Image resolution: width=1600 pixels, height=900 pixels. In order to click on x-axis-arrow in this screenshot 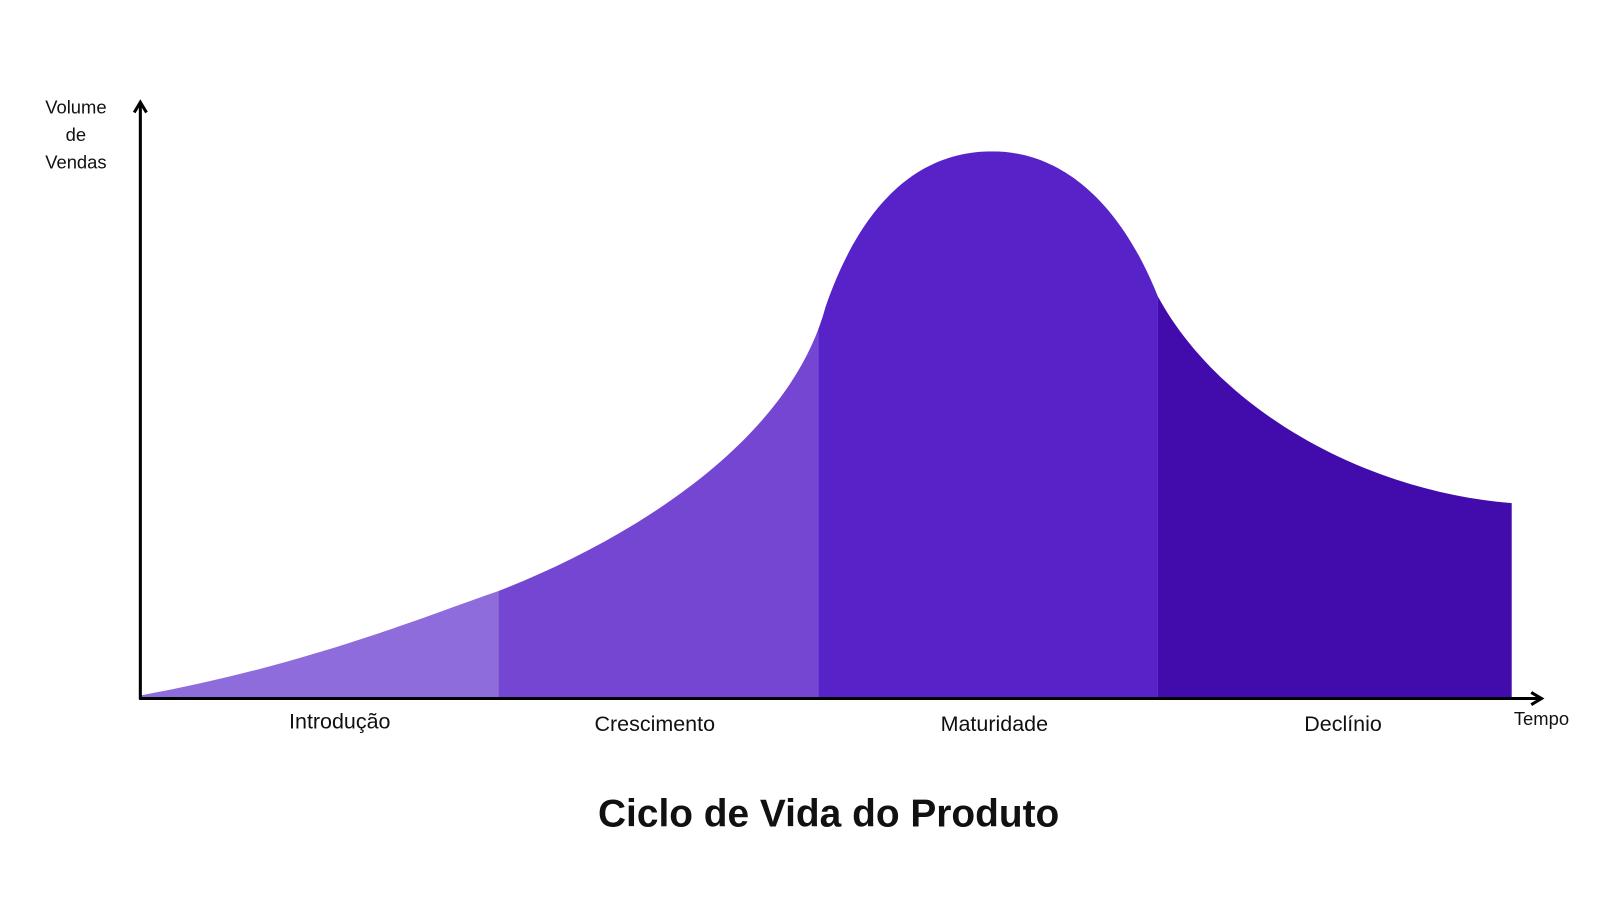, I will do `click(1537, 698)`.